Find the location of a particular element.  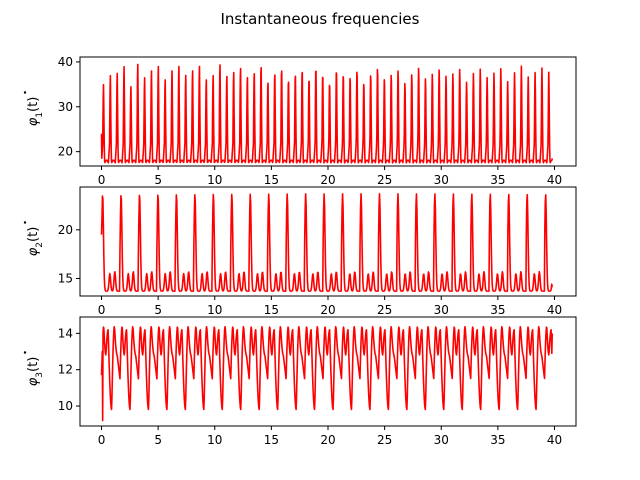

y-tick-label: 40 is located at coordinates (65, 62).